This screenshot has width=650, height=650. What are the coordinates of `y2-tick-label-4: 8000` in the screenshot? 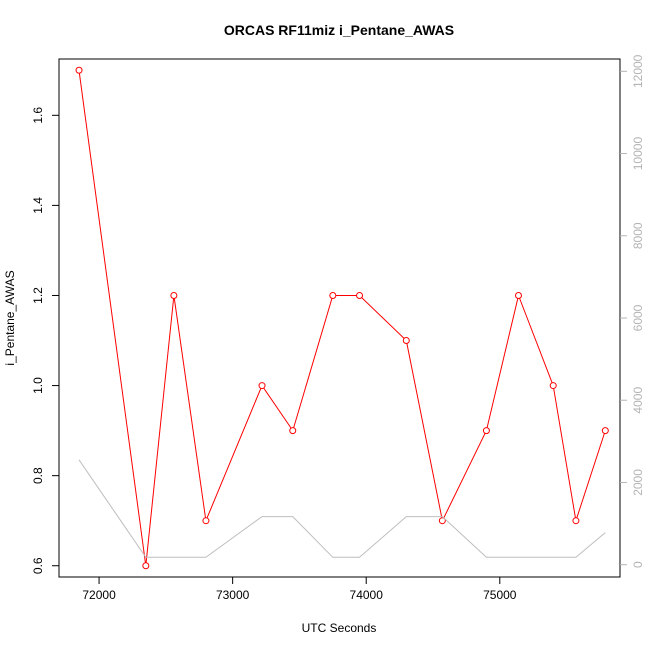 It's located at (638, 235).